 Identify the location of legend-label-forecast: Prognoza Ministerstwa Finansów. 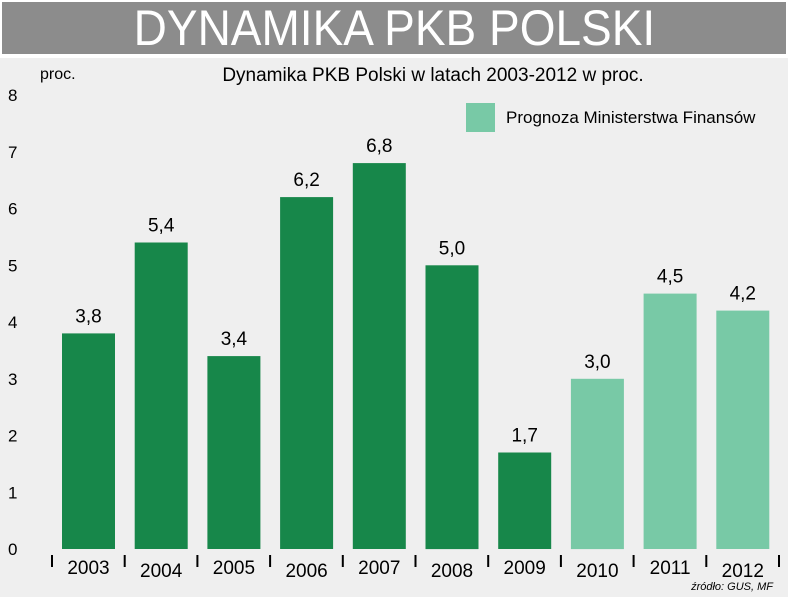
(631, 117).